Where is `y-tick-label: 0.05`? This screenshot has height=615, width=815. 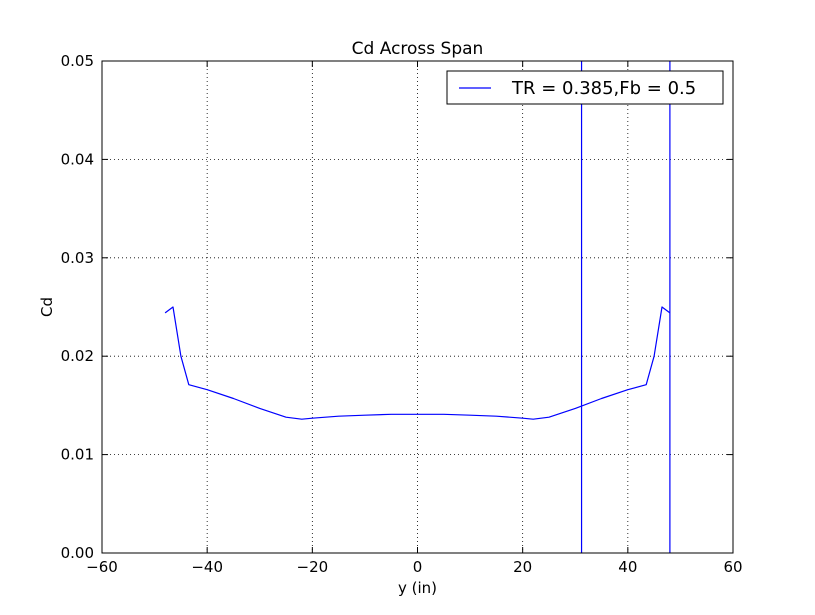 y-tick-label: 0.05 is located at coordinates (77, 61).